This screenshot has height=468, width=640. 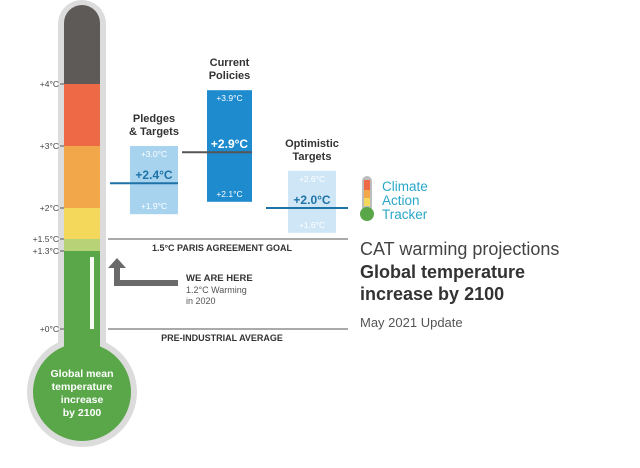 I want to click on logo-thermometer-bulb, so click(x=367, y=214).